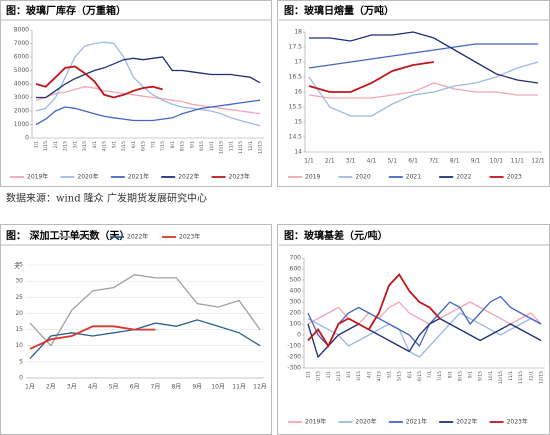 This screenshot has width=550, height=435. I want to click on y-tick-label: -200, so click(294, 357).